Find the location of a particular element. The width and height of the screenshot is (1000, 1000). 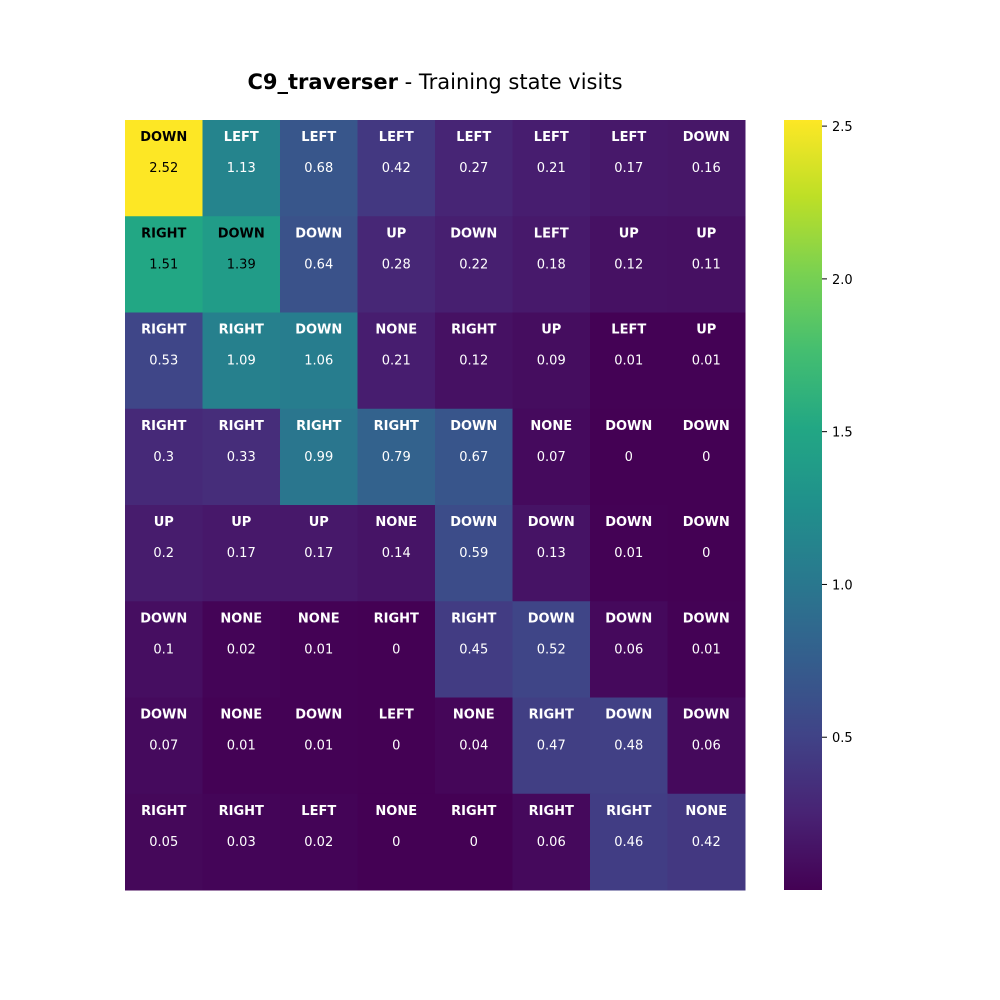

cell-value-label: 0.07 is located at coordinates (551, 457).